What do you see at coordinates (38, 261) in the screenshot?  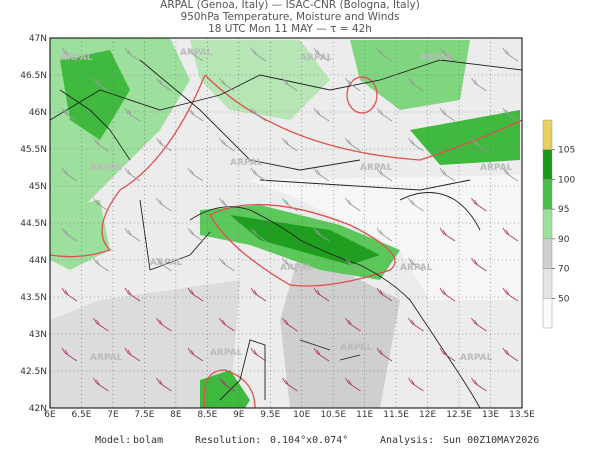 I see `y-tick-label: 44N` at bounding box center [38, 261].